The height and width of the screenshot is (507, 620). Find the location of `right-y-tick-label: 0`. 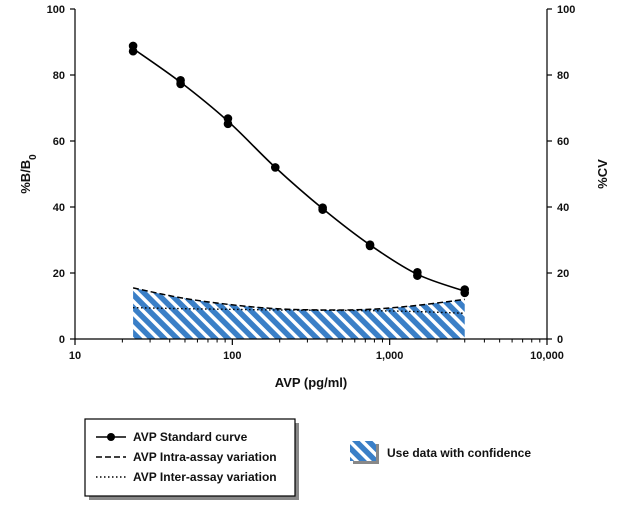

right-y-tick-label: 0 is located at coordinates (560, 340).